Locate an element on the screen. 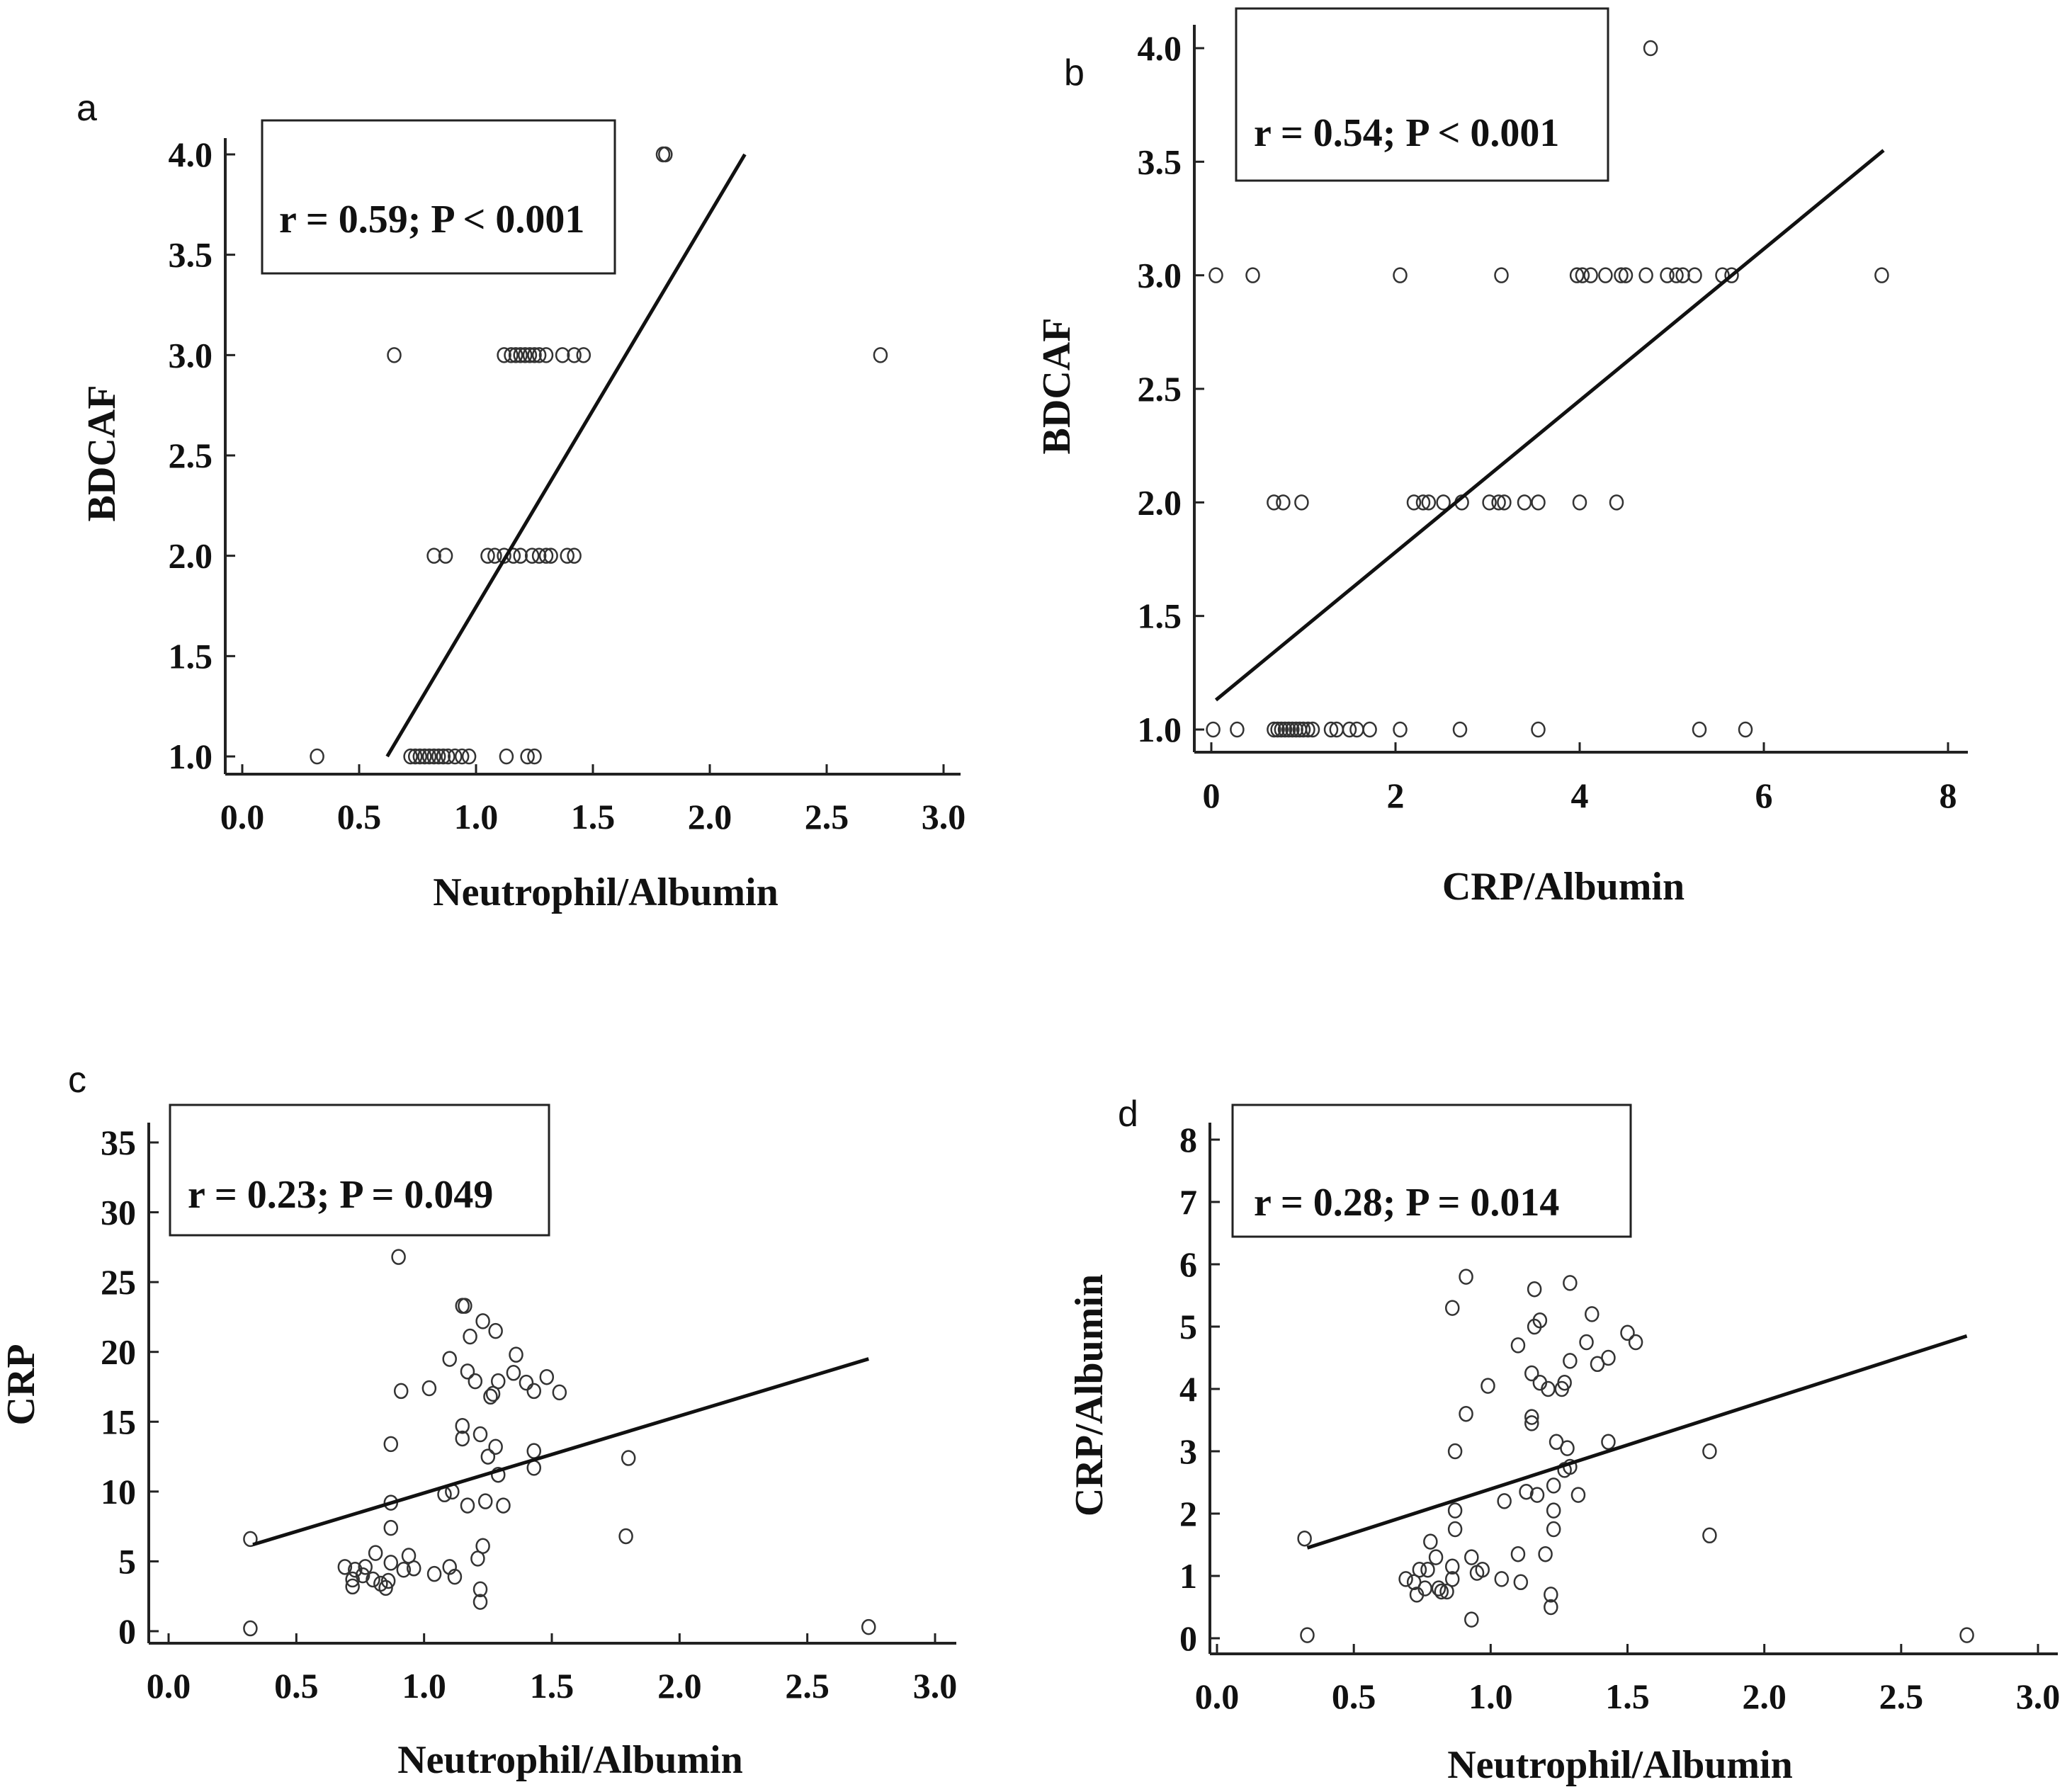 The height and width of the screenshot is (1787, 2072). x-tick-label: 4 is located at coordinates (1580, 795).